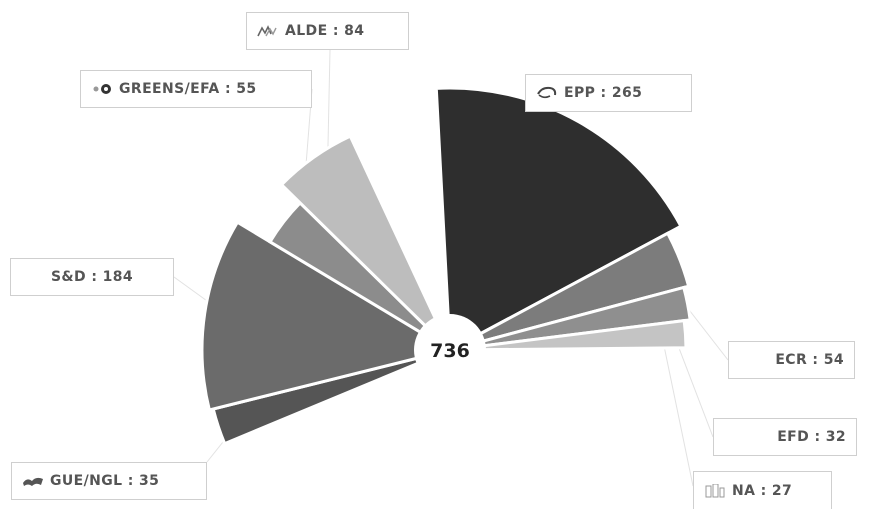 The height and width of the screenshot is (509, 869). I want to click on slice-label-efd: EFD : 32, so click(785, 437).